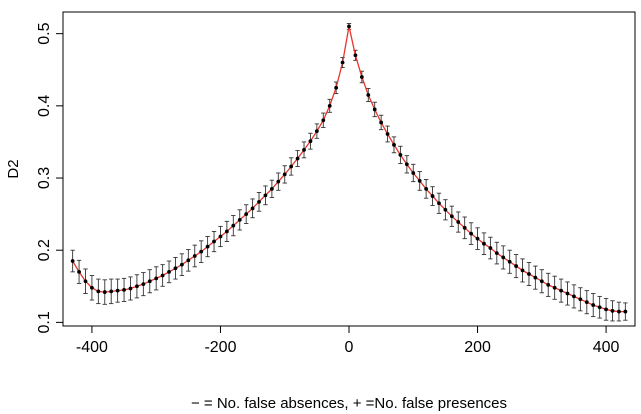  I want to click on x-tick-label: 200, so click(477, 347).